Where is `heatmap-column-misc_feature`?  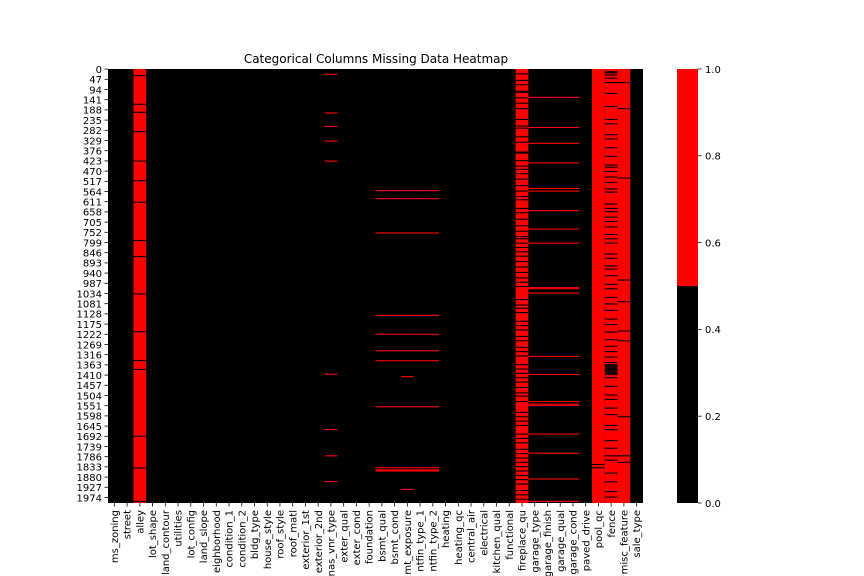 heatmap-column-misc_feature is located at coordinates (624, 286).